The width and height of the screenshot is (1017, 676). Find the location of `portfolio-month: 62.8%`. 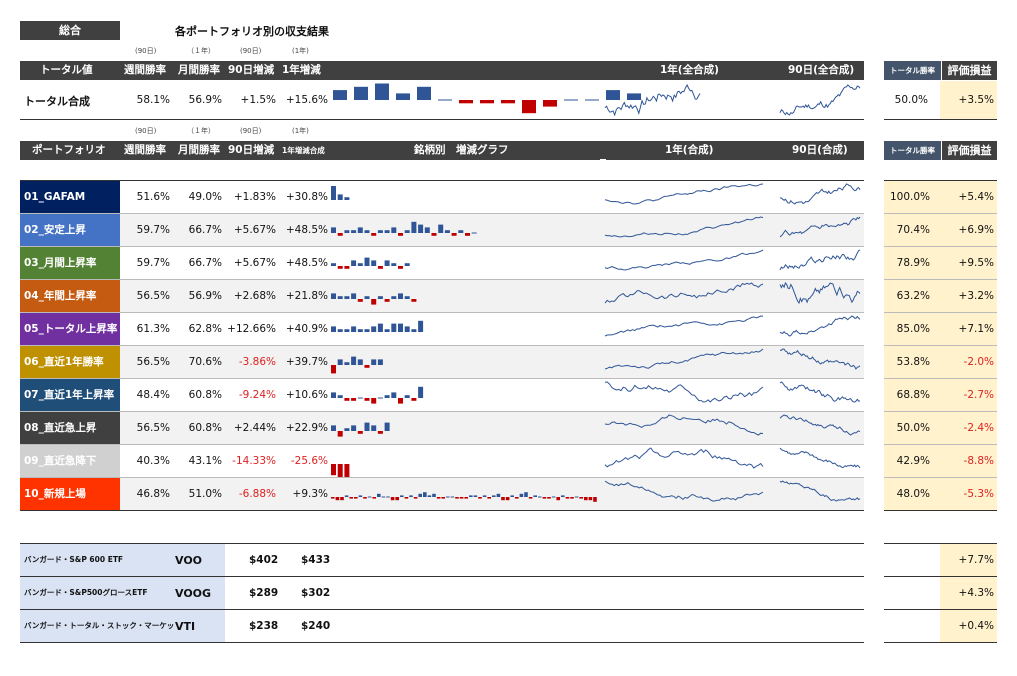

portfolio-month: 62.8% is located at coordinates (205, 329).